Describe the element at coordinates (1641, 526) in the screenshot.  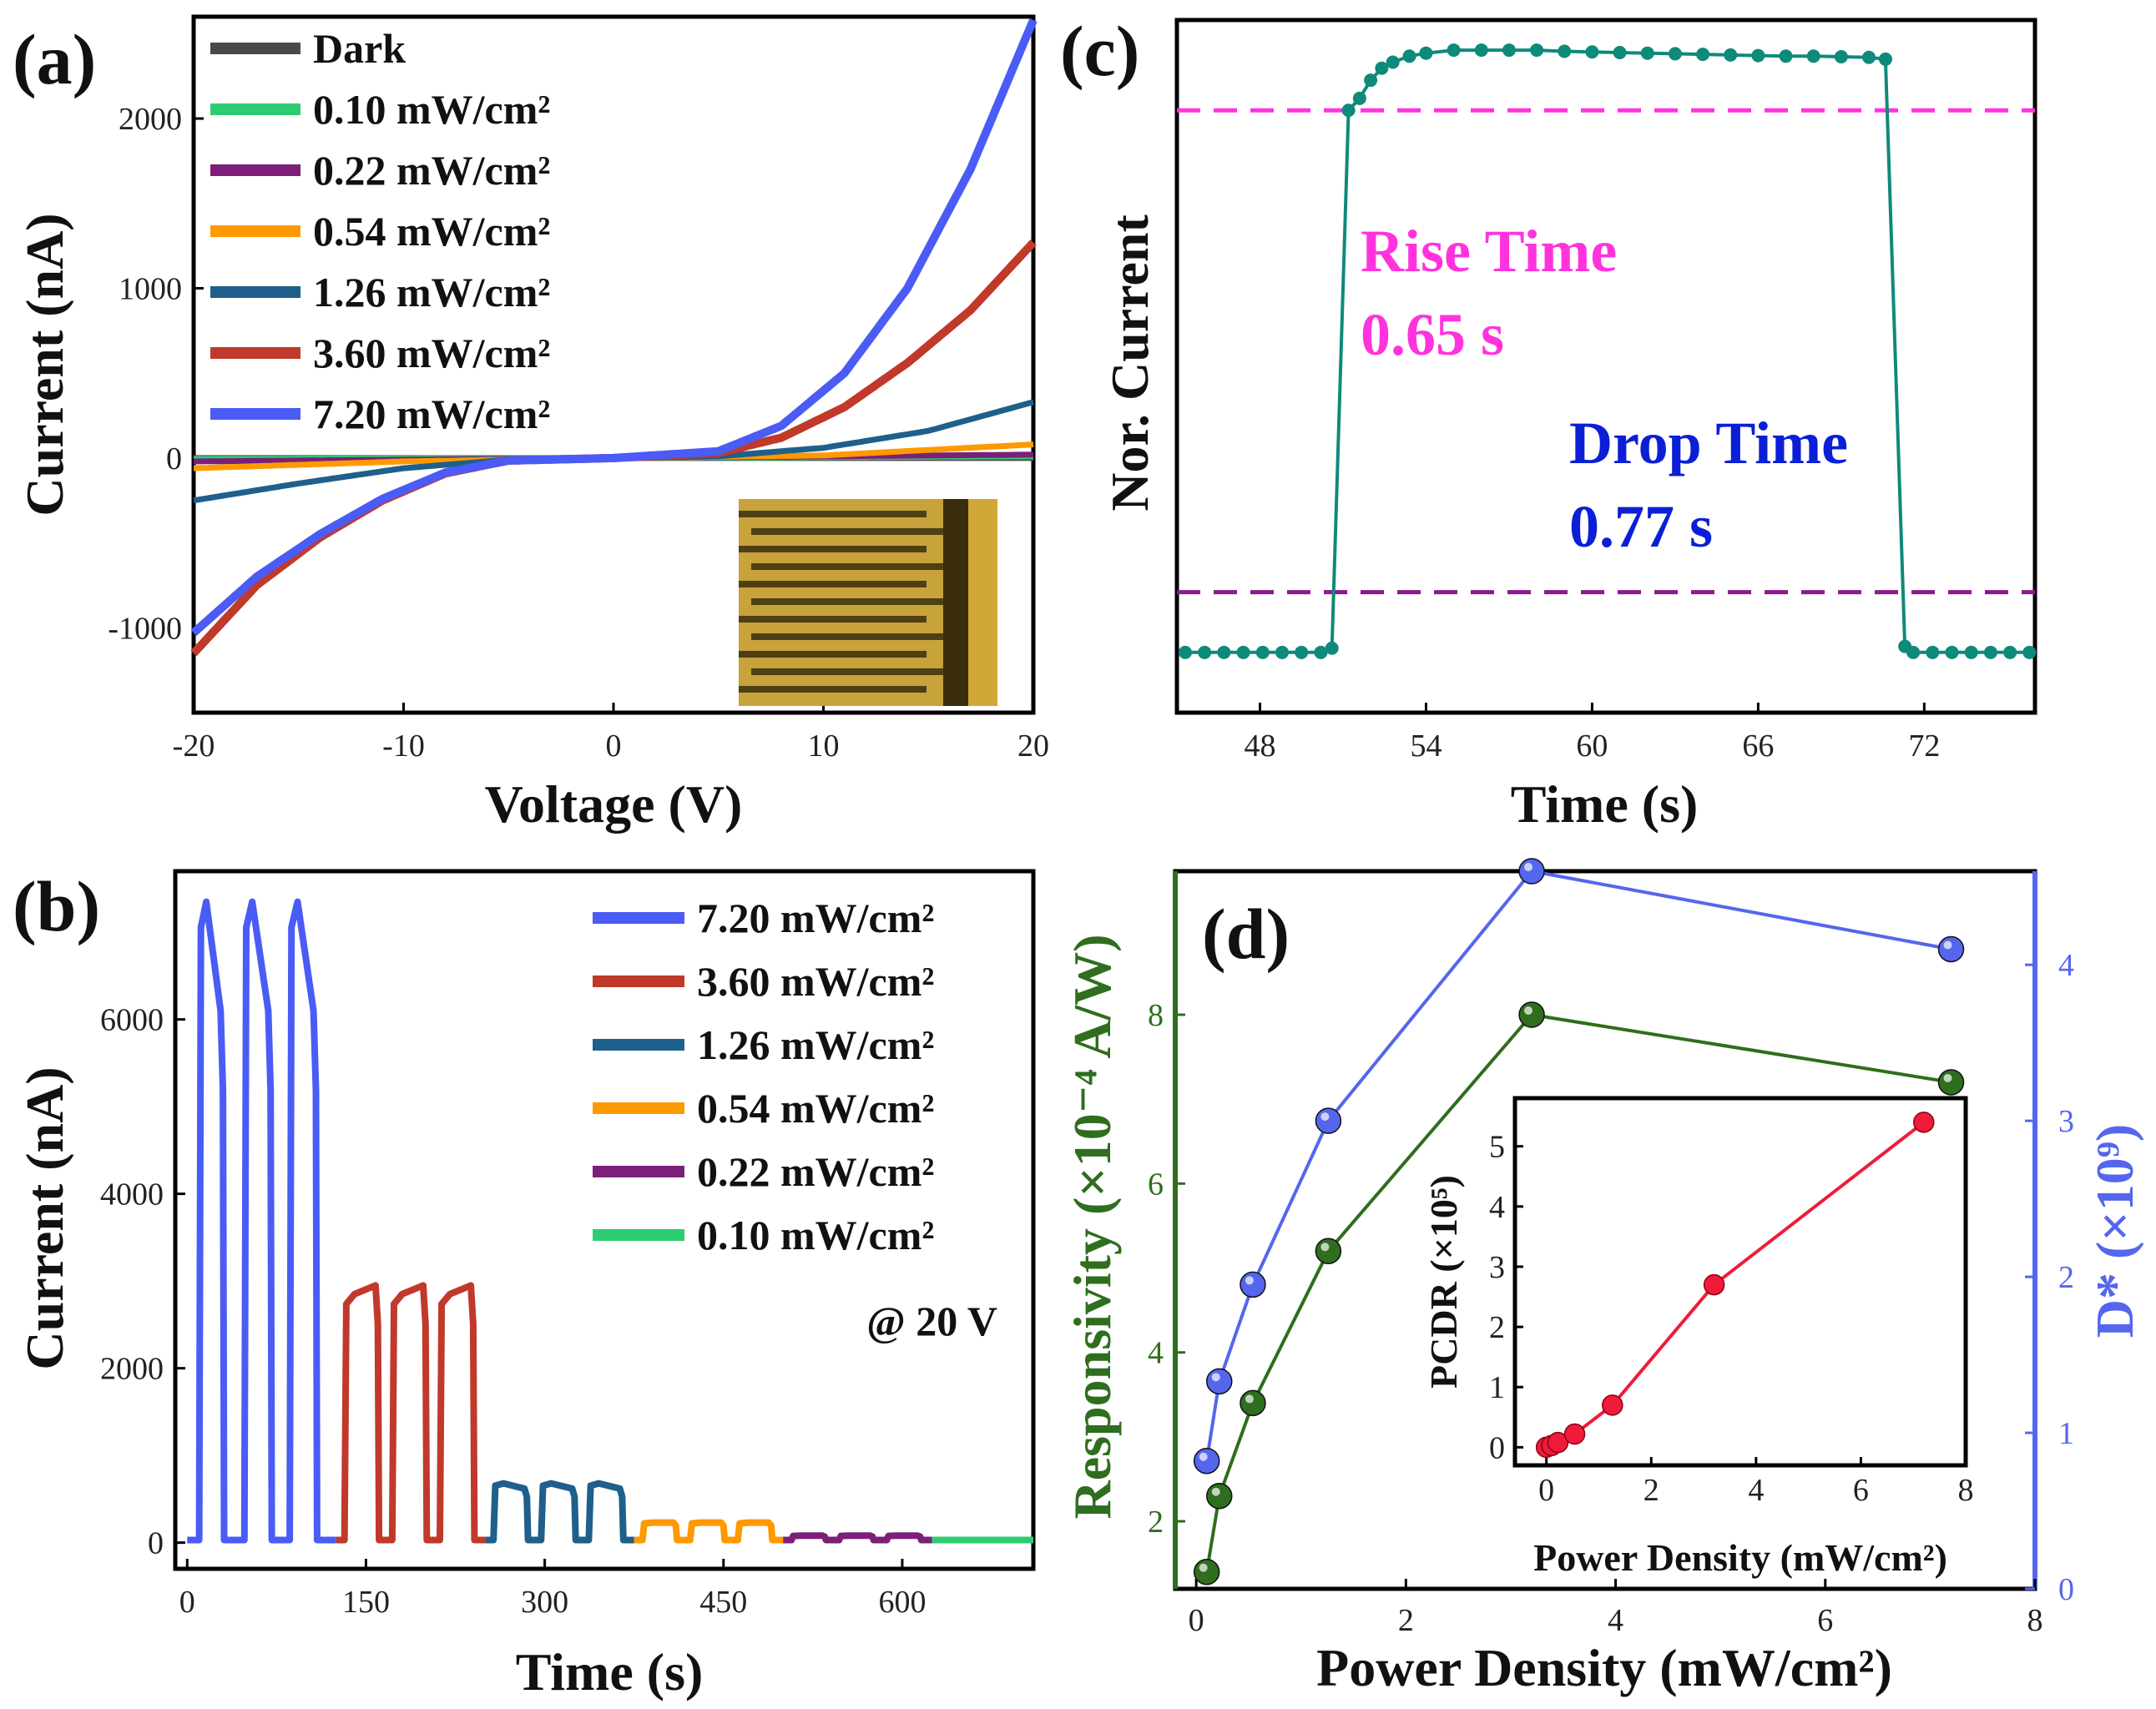
I see `drop-time-value: 0.77 s` at that location.